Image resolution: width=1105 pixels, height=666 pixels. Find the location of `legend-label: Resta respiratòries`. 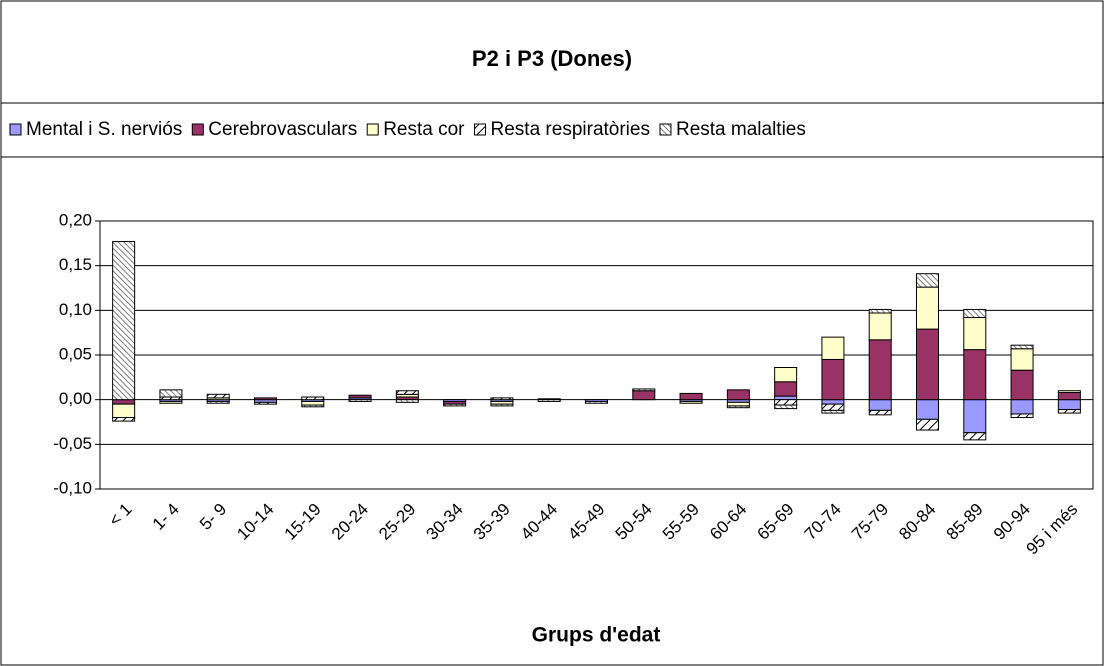

legend-label: Resta respiratòries is located at coordinates (570, 129).